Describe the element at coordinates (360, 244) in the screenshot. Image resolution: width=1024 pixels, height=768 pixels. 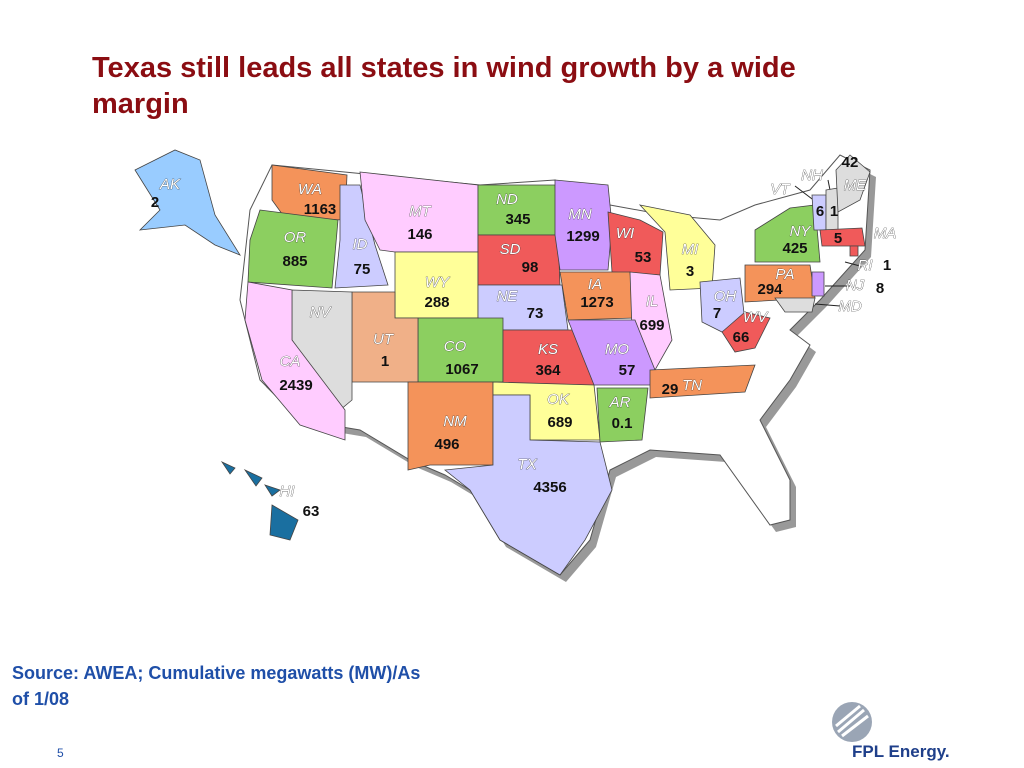
I see `state-abbr: ID` at that location.